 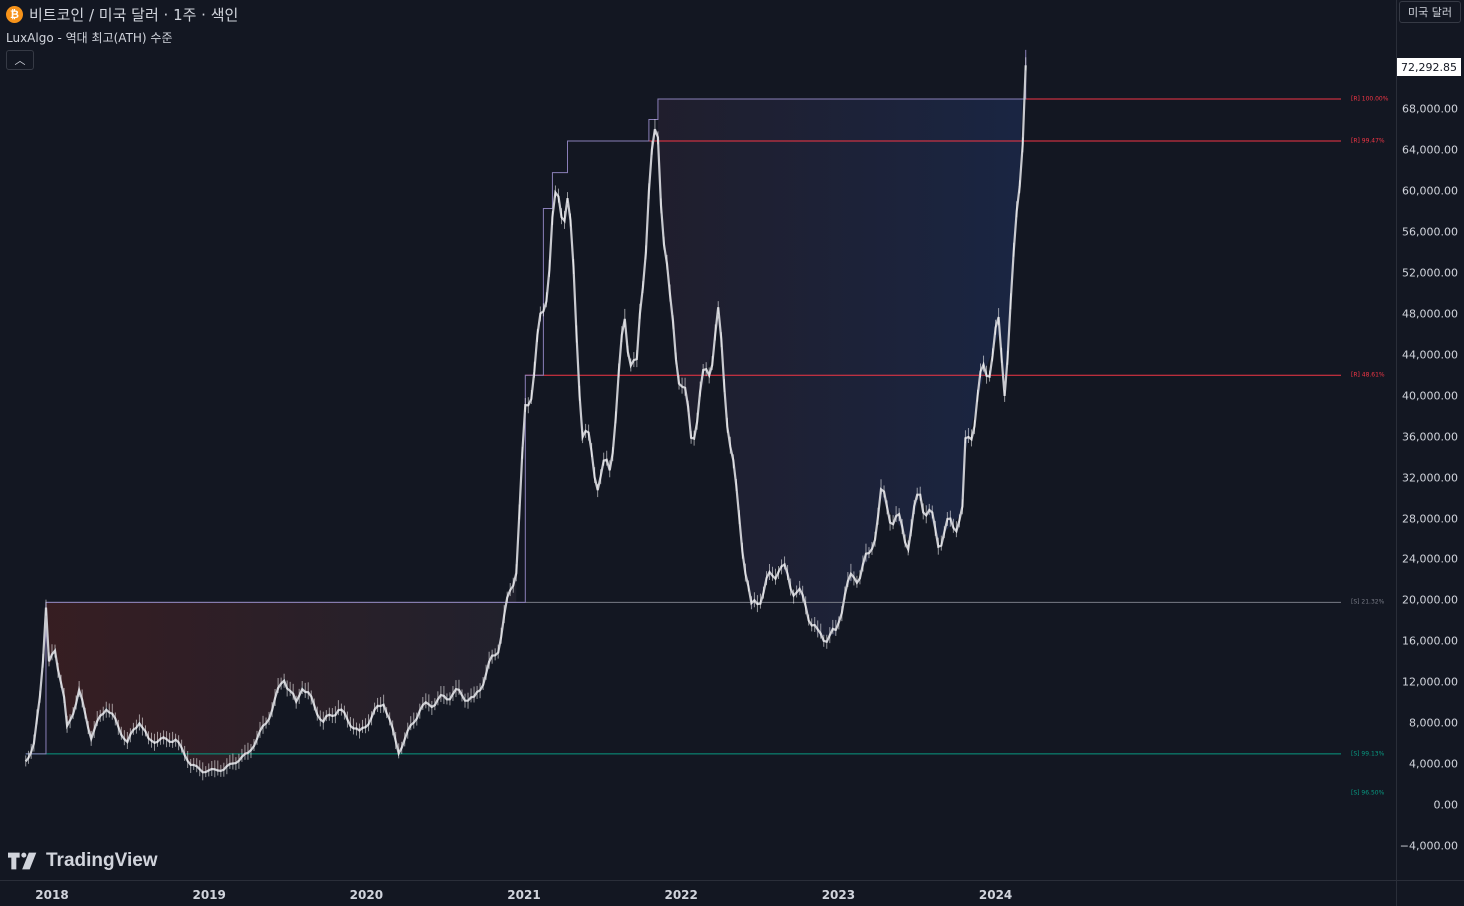 What do you see at coordinates (1429, 67) in the screenshot?
I see `last-price-label: 72,292.85` at bounding box center [1429, 67].